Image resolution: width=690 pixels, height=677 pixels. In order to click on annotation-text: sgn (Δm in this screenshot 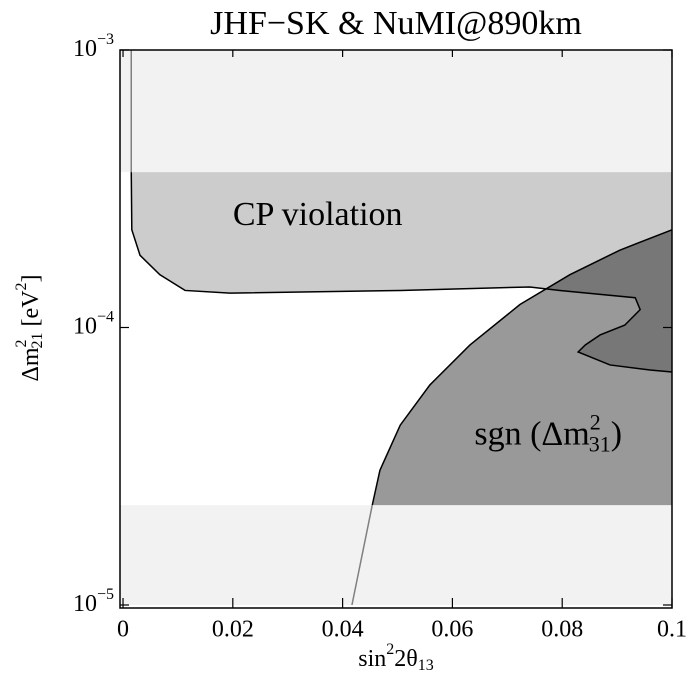, I will do `click(531, 433)`.